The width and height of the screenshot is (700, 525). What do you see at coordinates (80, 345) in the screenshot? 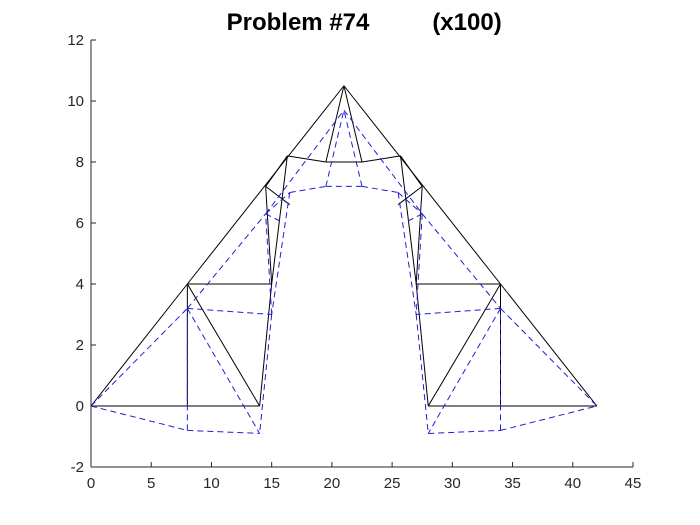
I see `y-tick-label: 2` at bounding box center [80, 345].